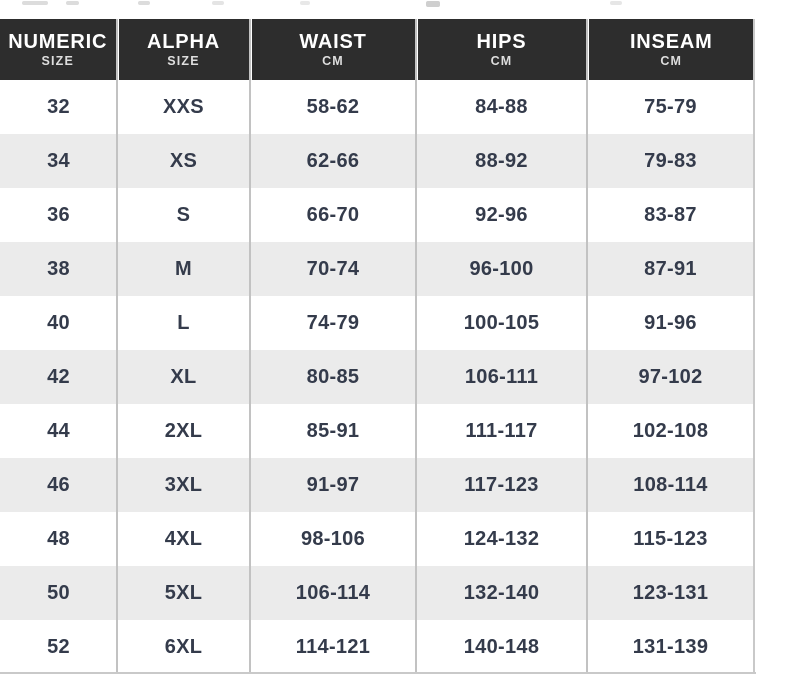 The height and width of the screenshot is (699, 789). I want to click on table-cell: 91-96, so click(670, 322).